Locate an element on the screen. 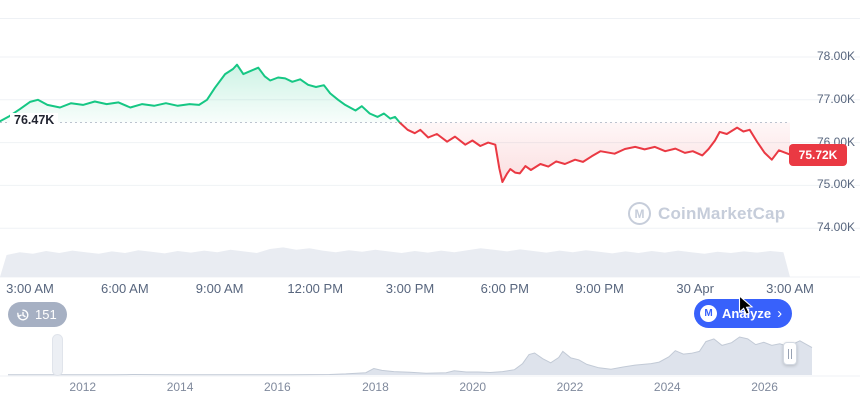 The image size is (860, 401). time-axis-label: 30 Apr is located at coordinates (695, 288).